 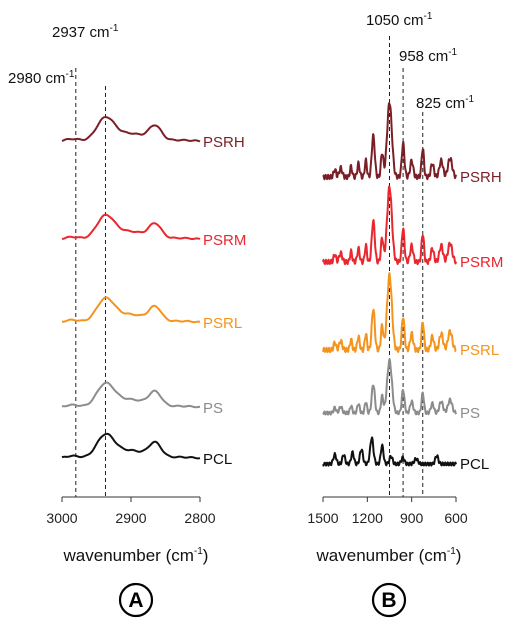 I want to click on x-tick-label: 1200, so click(x=367, y=518).